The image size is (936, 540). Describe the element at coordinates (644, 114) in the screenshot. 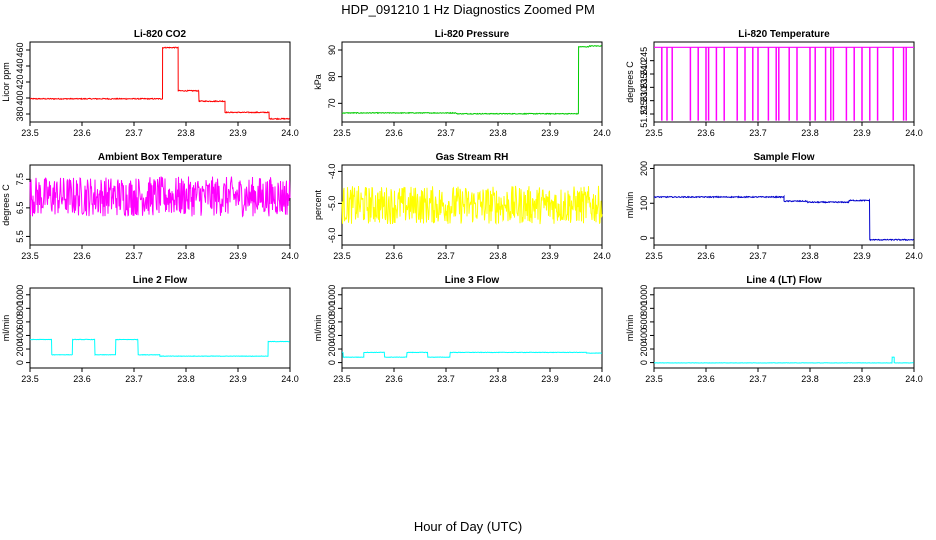

I see `y-tick-label: 51.225` at that location.